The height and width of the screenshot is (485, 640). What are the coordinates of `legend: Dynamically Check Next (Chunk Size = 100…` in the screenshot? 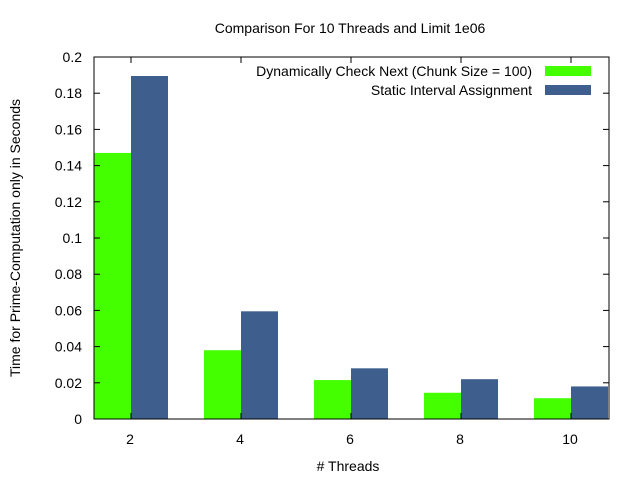 It's located at (423, 80).